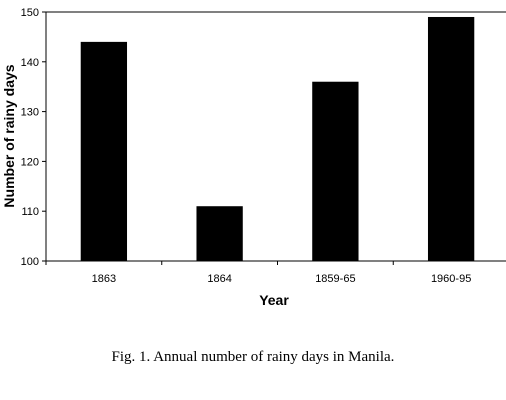 The width and height of the screenshot is (506, 400). I want to click on y-tick-label: 140, so click(30, 63).